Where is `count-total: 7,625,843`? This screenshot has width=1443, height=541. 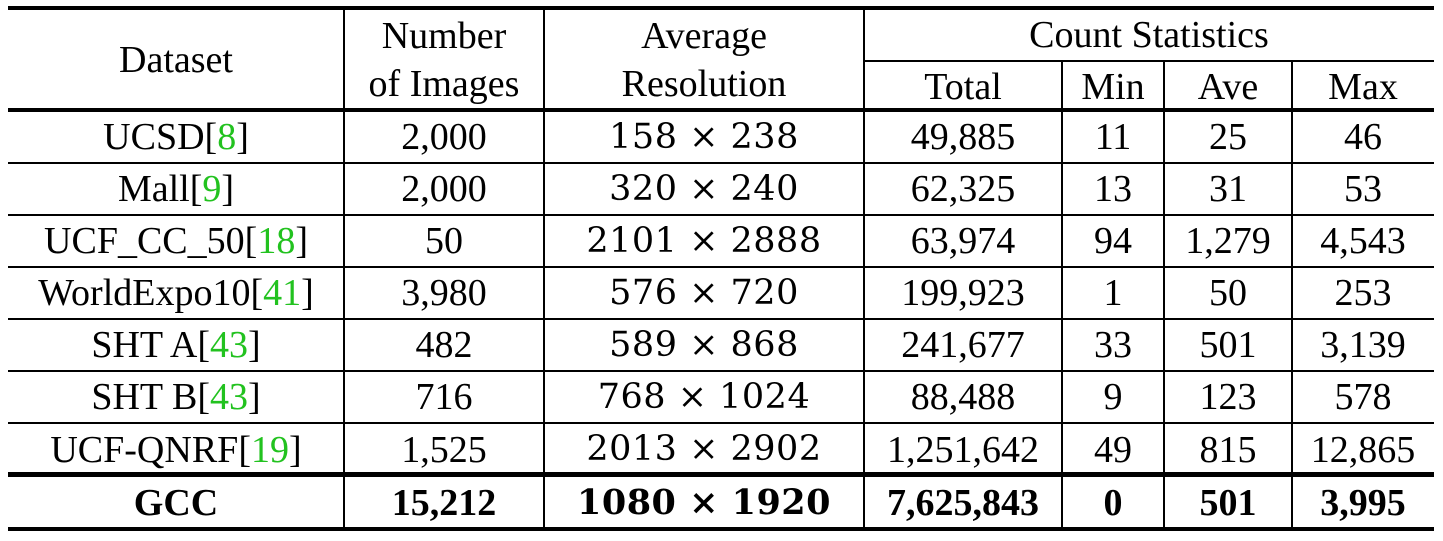 count-total: 7,625,843 is located at coordinates (963, 502).